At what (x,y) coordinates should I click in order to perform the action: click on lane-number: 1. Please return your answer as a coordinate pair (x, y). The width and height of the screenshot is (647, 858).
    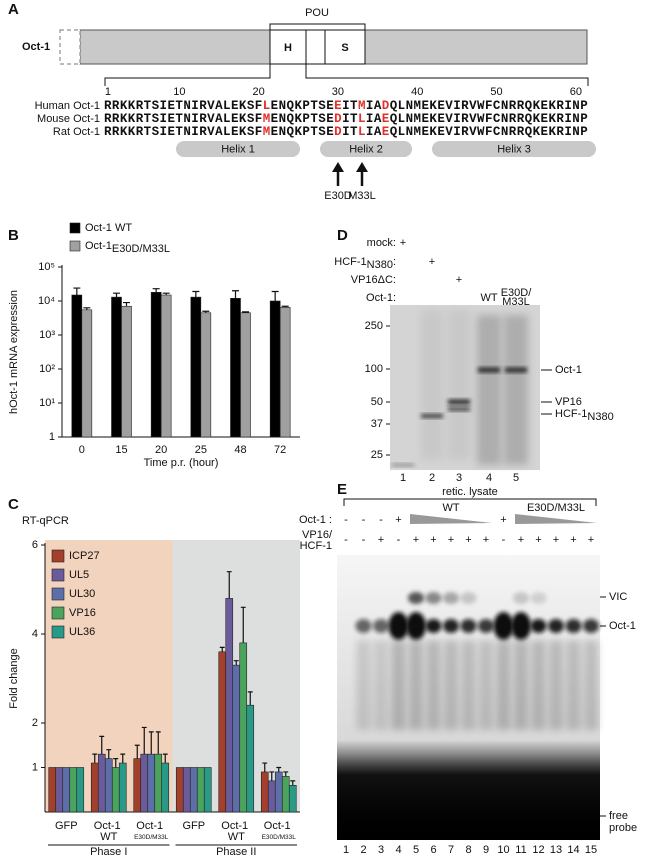
    Looking at the image, I should click on (346, 850).